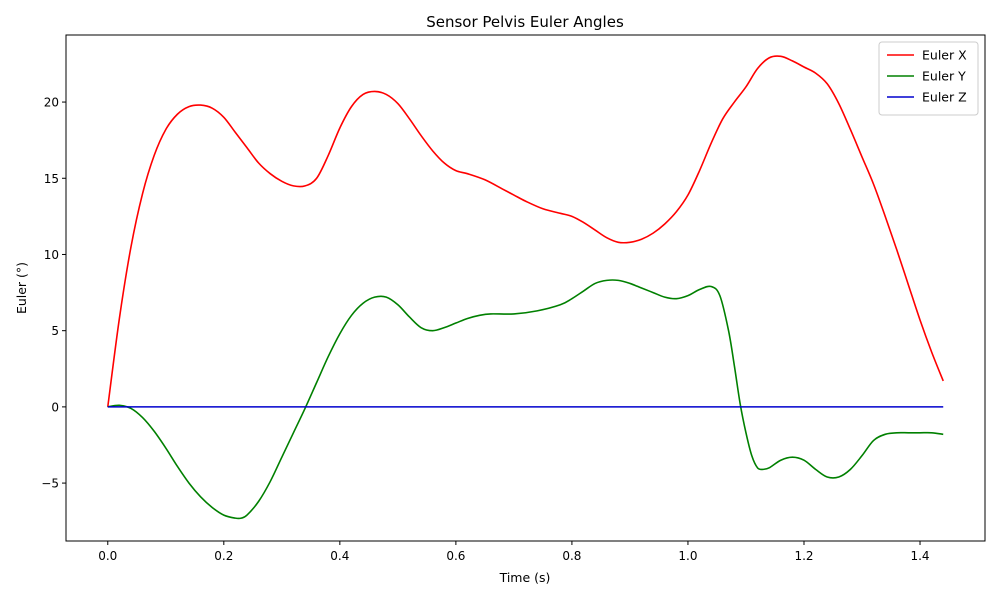 This screenshot has height=600, width=1000. Describe the element at coordinates (55, 331) in the screenshot. I see `y-tick-label: 5` at that location.